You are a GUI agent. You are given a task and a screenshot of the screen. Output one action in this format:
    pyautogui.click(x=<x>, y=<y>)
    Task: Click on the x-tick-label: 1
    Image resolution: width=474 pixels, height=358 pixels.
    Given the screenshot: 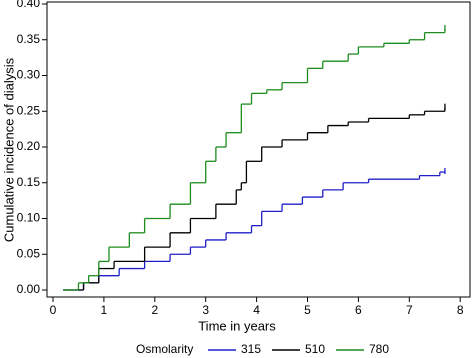 What is the action you would take?
    pyautogui.click(x=104, y=310)
    